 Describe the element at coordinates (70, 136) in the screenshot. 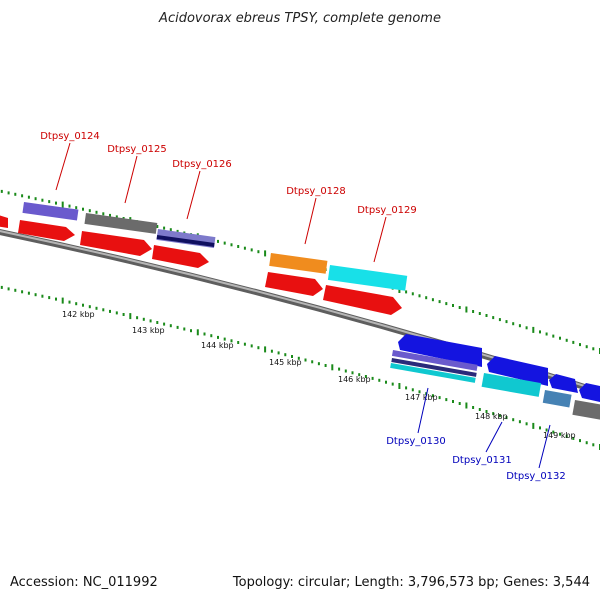

I see `gene-label-dtpsy-0124: Dtpsy_0124` at that location.